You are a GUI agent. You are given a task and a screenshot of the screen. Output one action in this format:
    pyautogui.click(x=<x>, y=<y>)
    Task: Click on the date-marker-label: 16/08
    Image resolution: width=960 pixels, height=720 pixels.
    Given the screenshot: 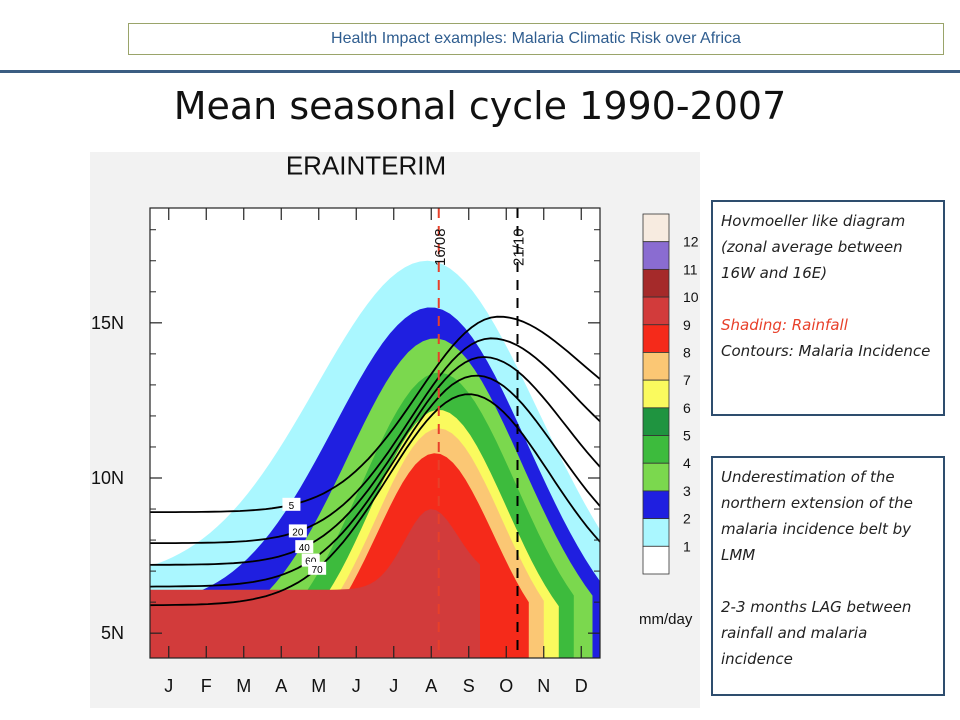 What is the action you would take?
    pyautogui.click(x=440, y=247)
    